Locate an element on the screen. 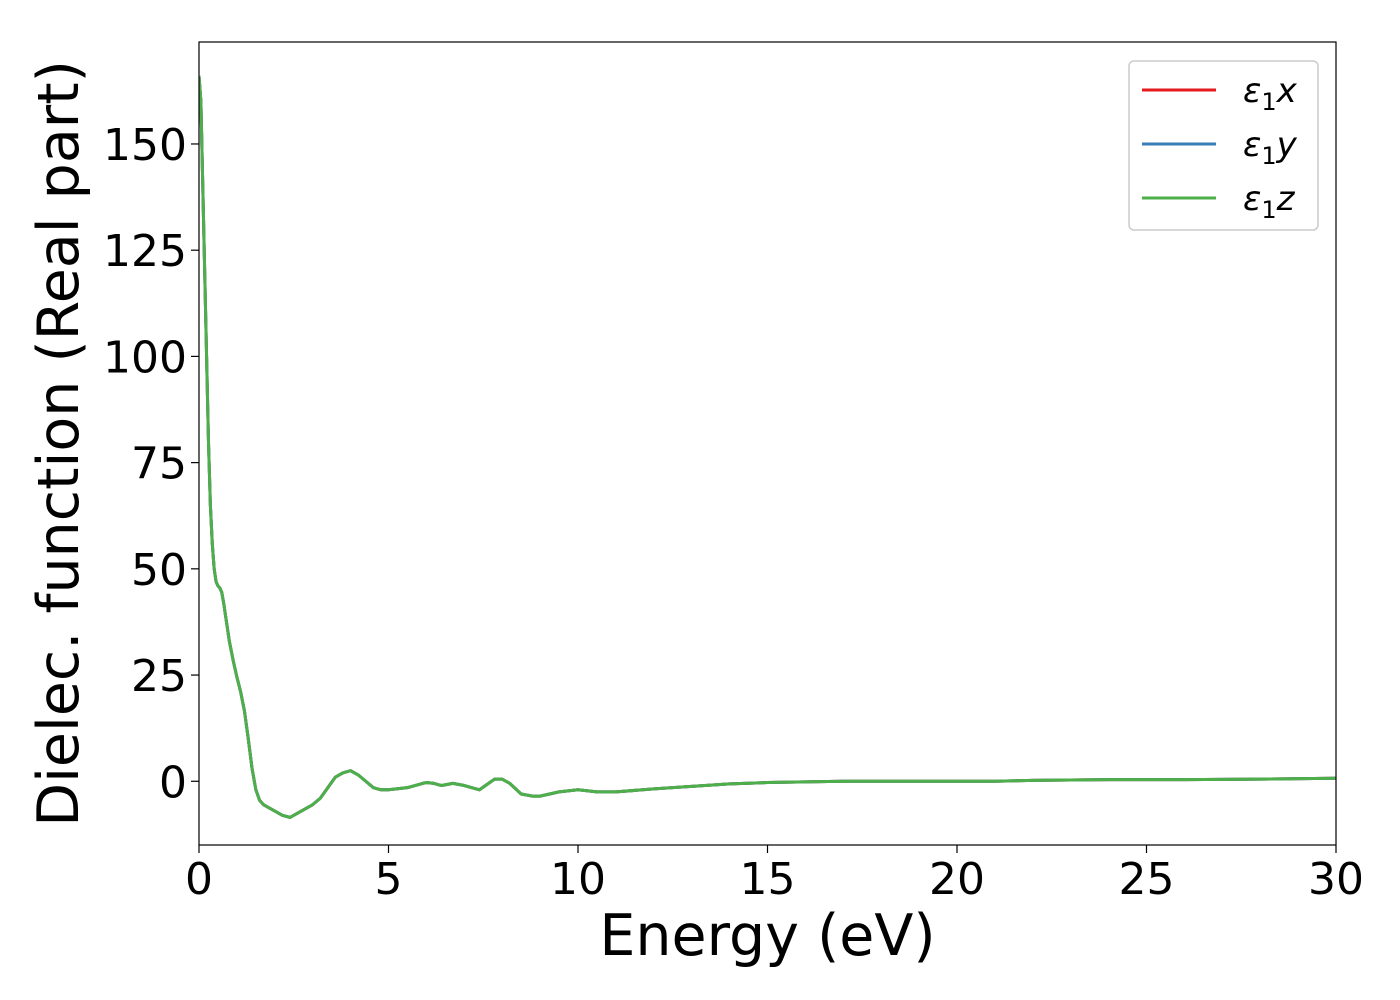  y-axis-ticks: 0 25 50 75 100 125 150 is located at coordinates (151, 464).